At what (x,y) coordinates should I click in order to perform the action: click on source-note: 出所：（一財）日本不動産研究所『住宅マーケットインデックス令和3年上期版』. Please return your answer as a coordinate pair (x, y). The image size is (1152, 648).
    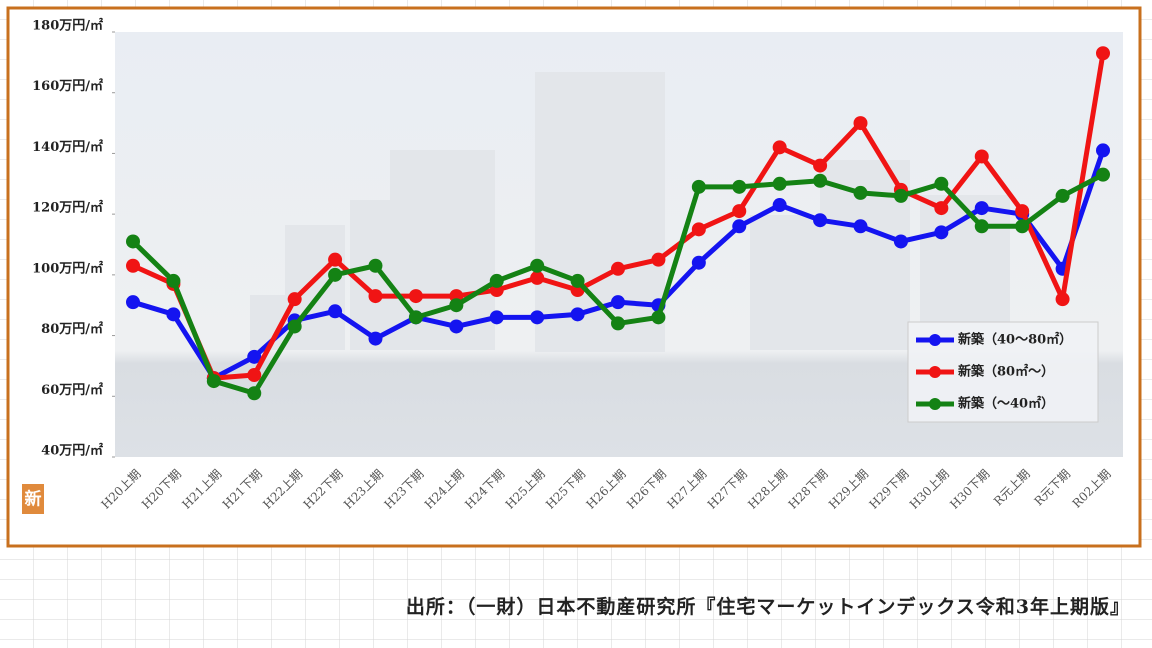
    Looking at the image, I should click on (768, 606).